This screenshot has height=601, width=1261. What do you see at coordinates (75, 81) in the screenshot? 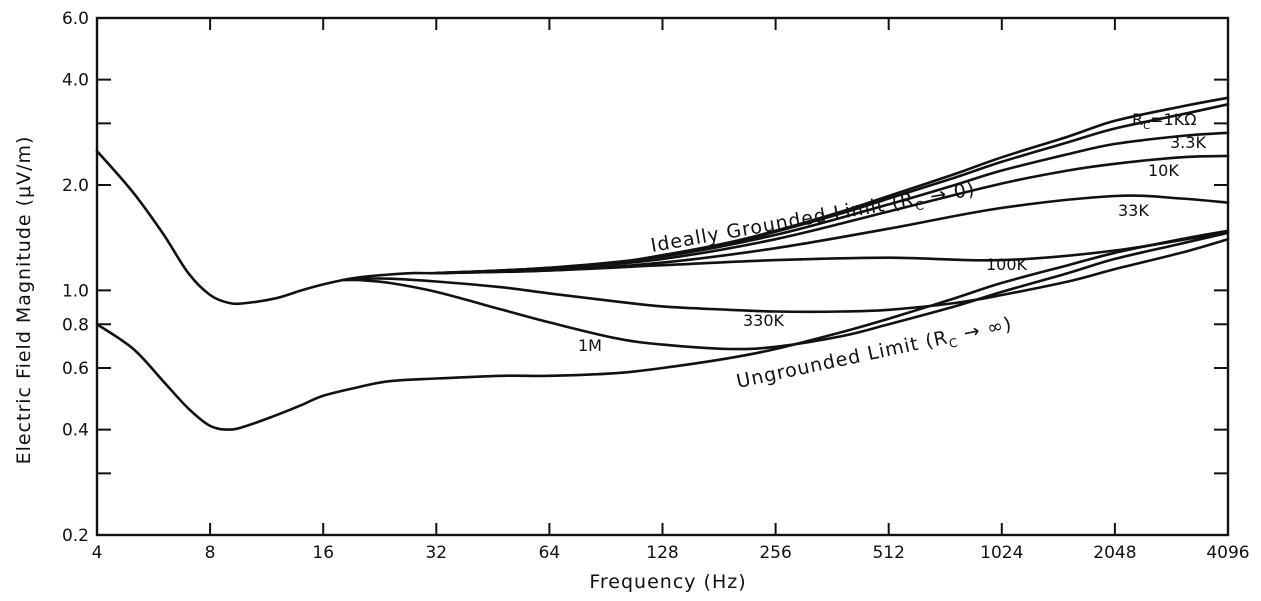
I see `y-tick-label: 4.0` at bounding box center [75, 81].